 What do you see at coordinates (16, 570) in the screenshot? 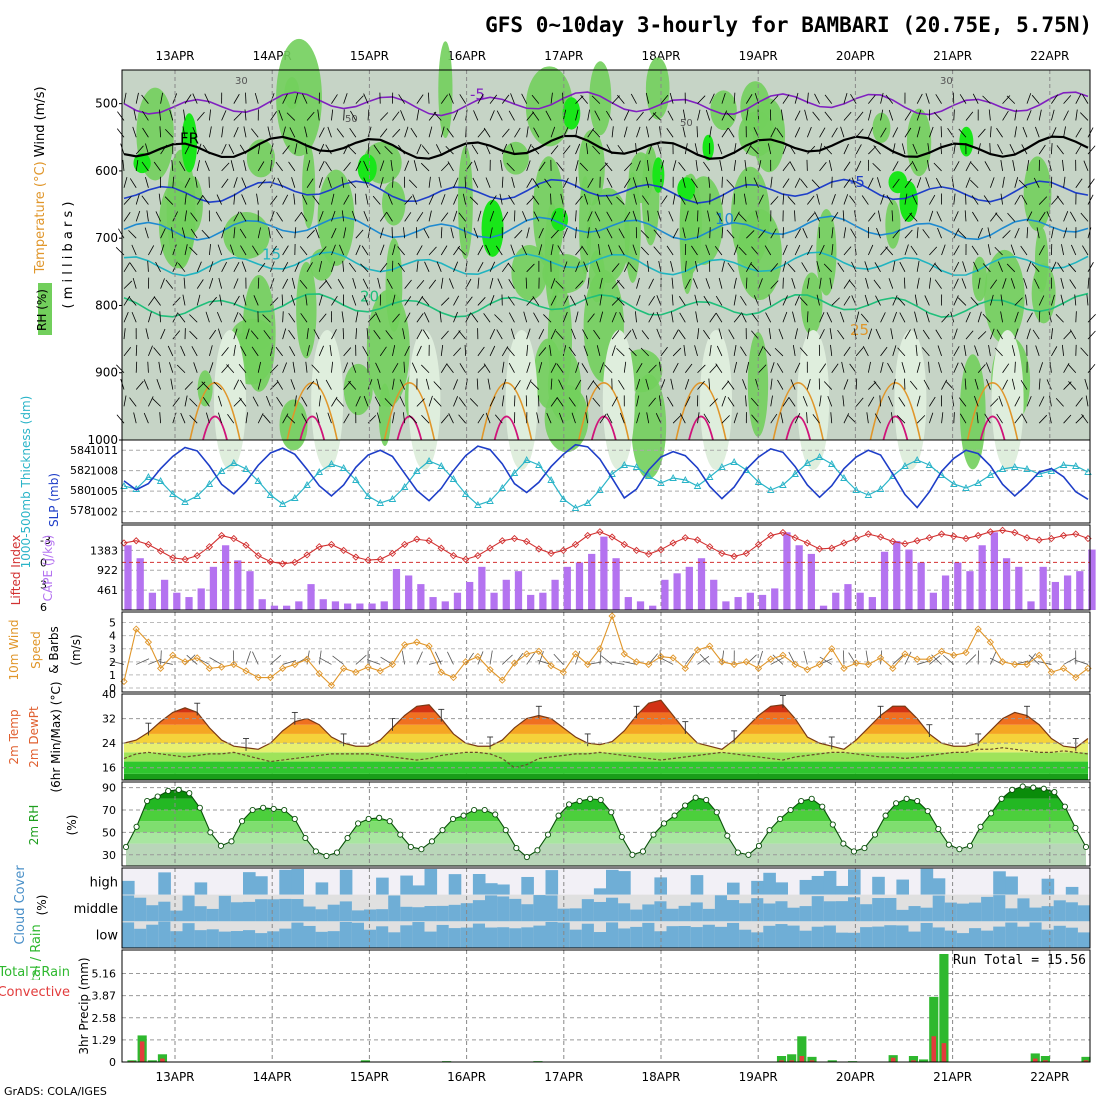
I see `axis-label: Lifted Index` at bounding box center [16, 570].